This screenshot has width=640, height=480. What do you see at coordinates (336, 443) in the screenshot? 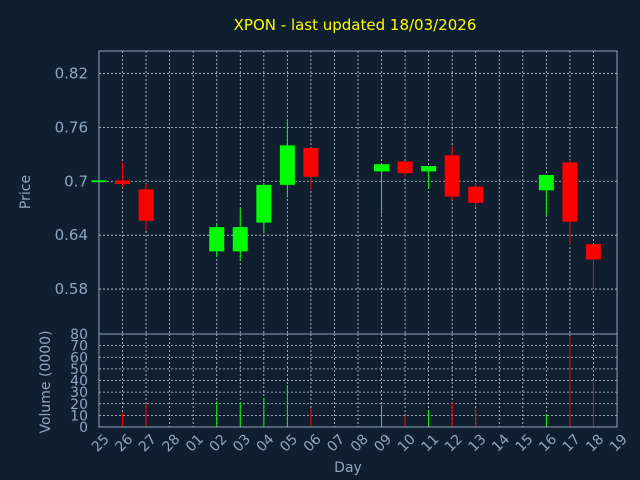
I see `x-tick-label: 07` at bounding box center [336, 443].